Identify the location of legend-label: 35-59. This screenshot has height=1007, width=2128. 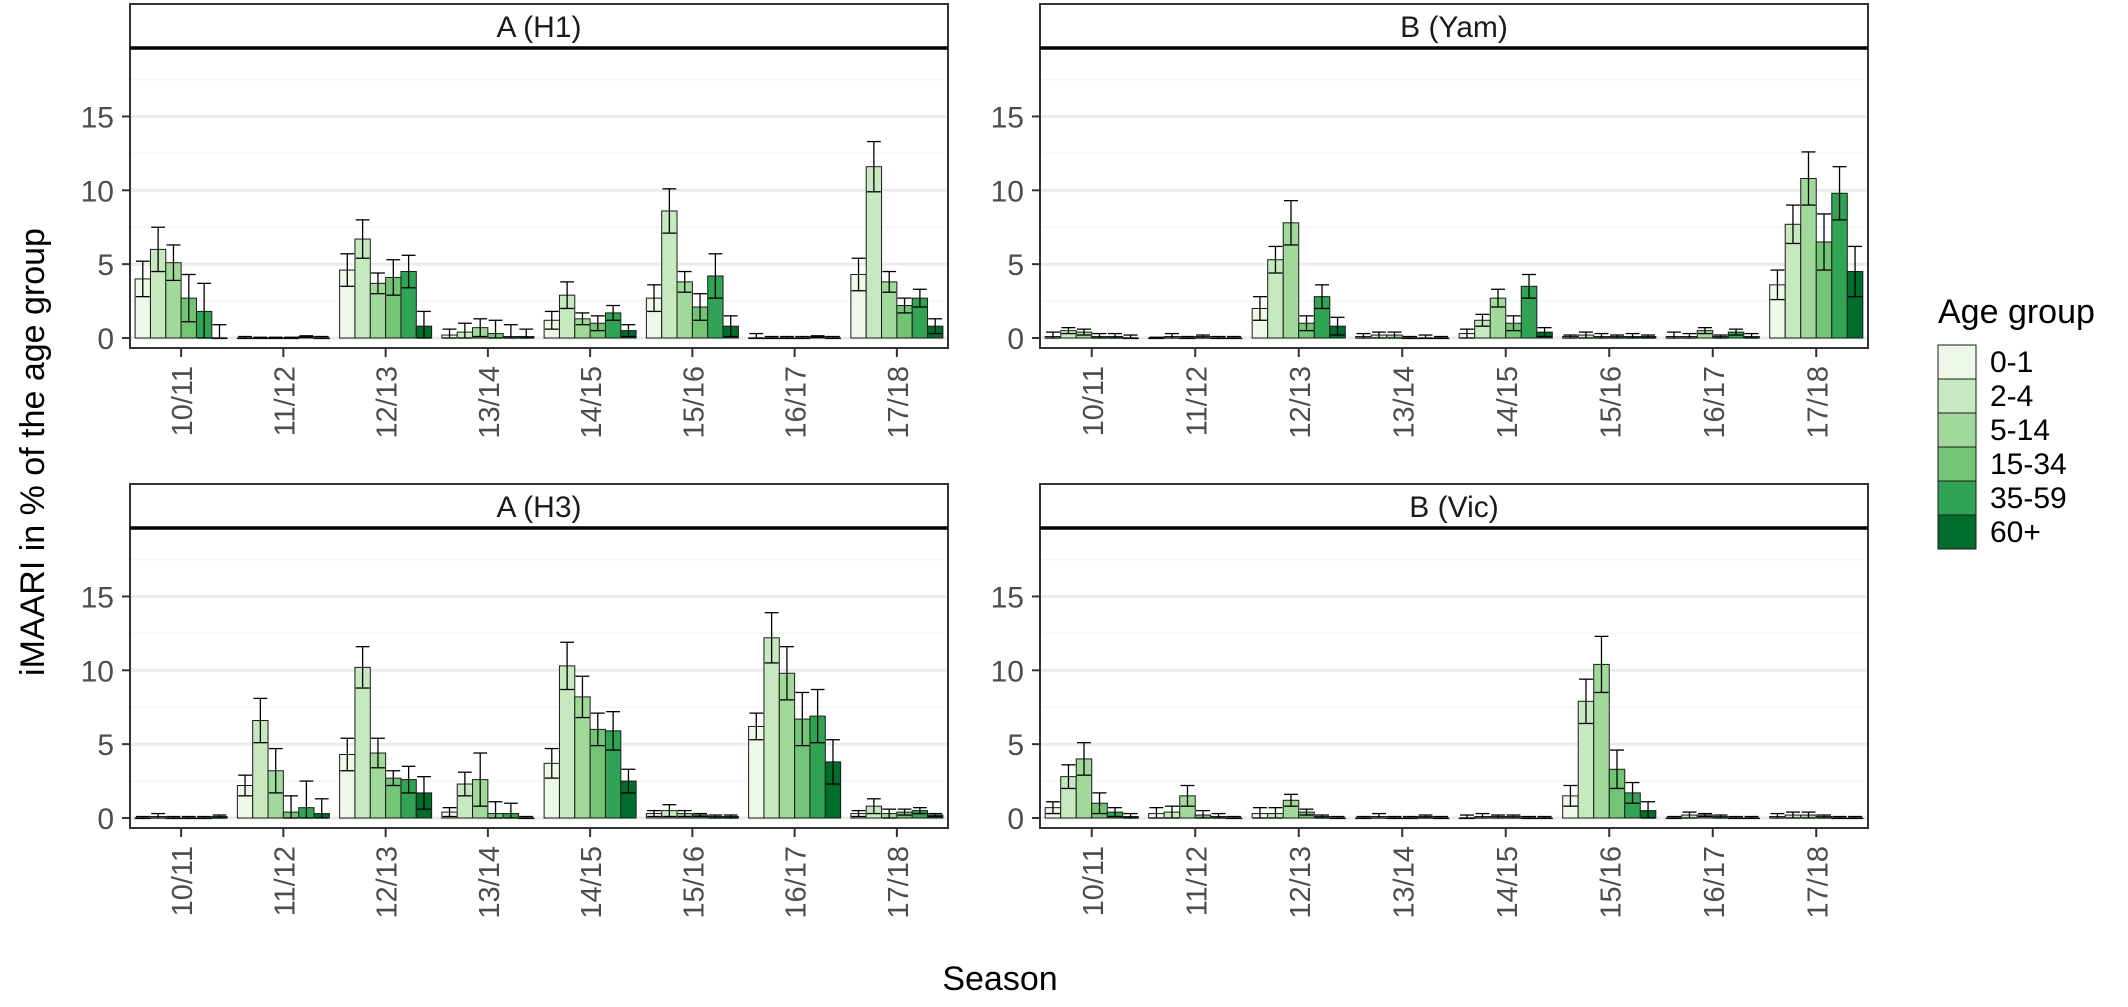
(2028, 498).